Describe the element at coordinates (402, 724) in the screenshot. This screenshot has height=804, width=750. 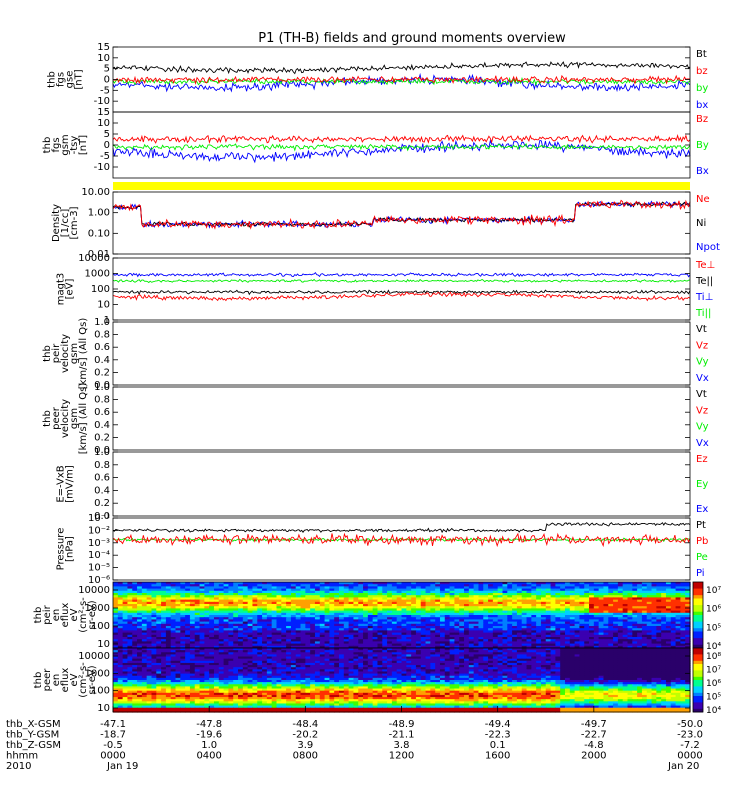
I see `x-axis-tick-label: -48.9` at that location.